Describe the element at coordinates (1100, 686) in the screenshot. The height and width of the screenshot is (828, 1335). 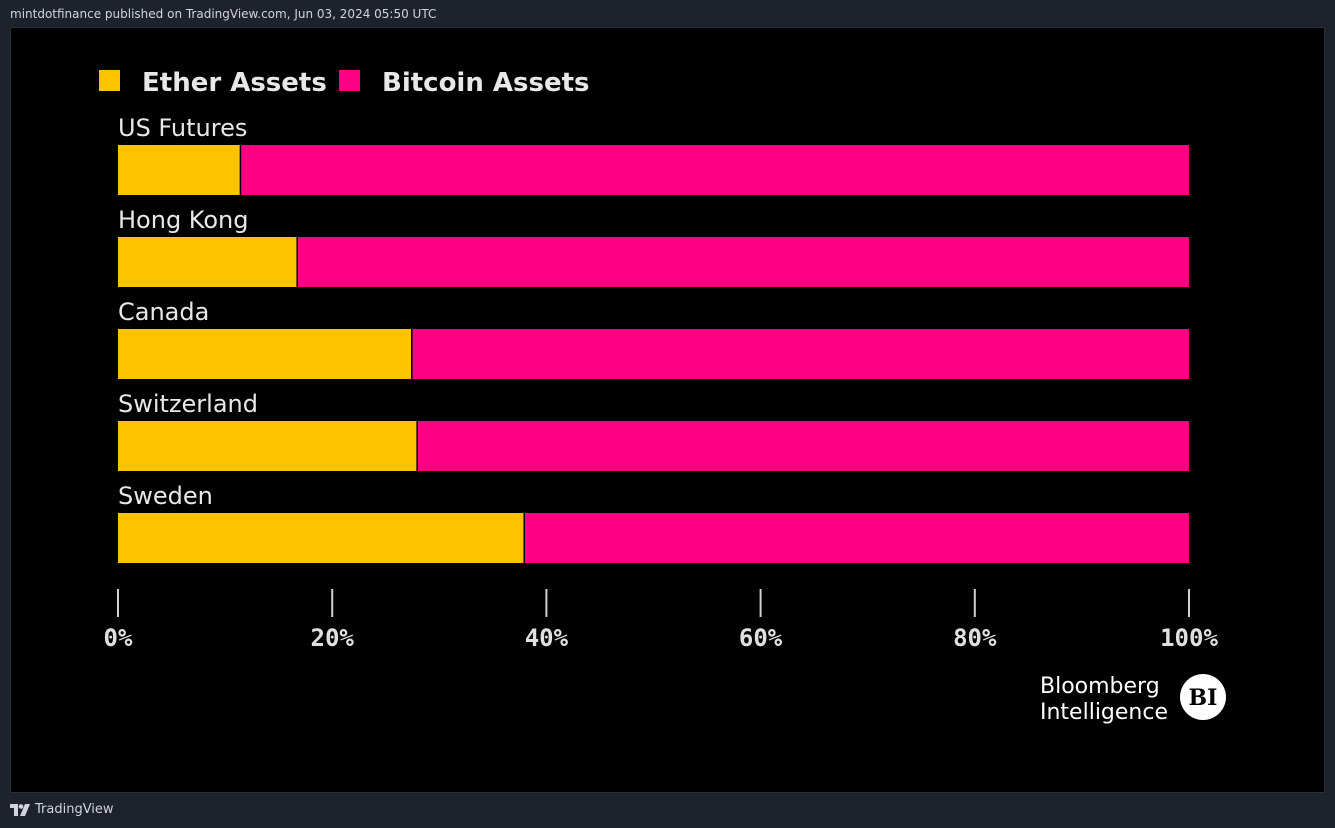
I see `bloomberg-label: Bloomberg` at that location.